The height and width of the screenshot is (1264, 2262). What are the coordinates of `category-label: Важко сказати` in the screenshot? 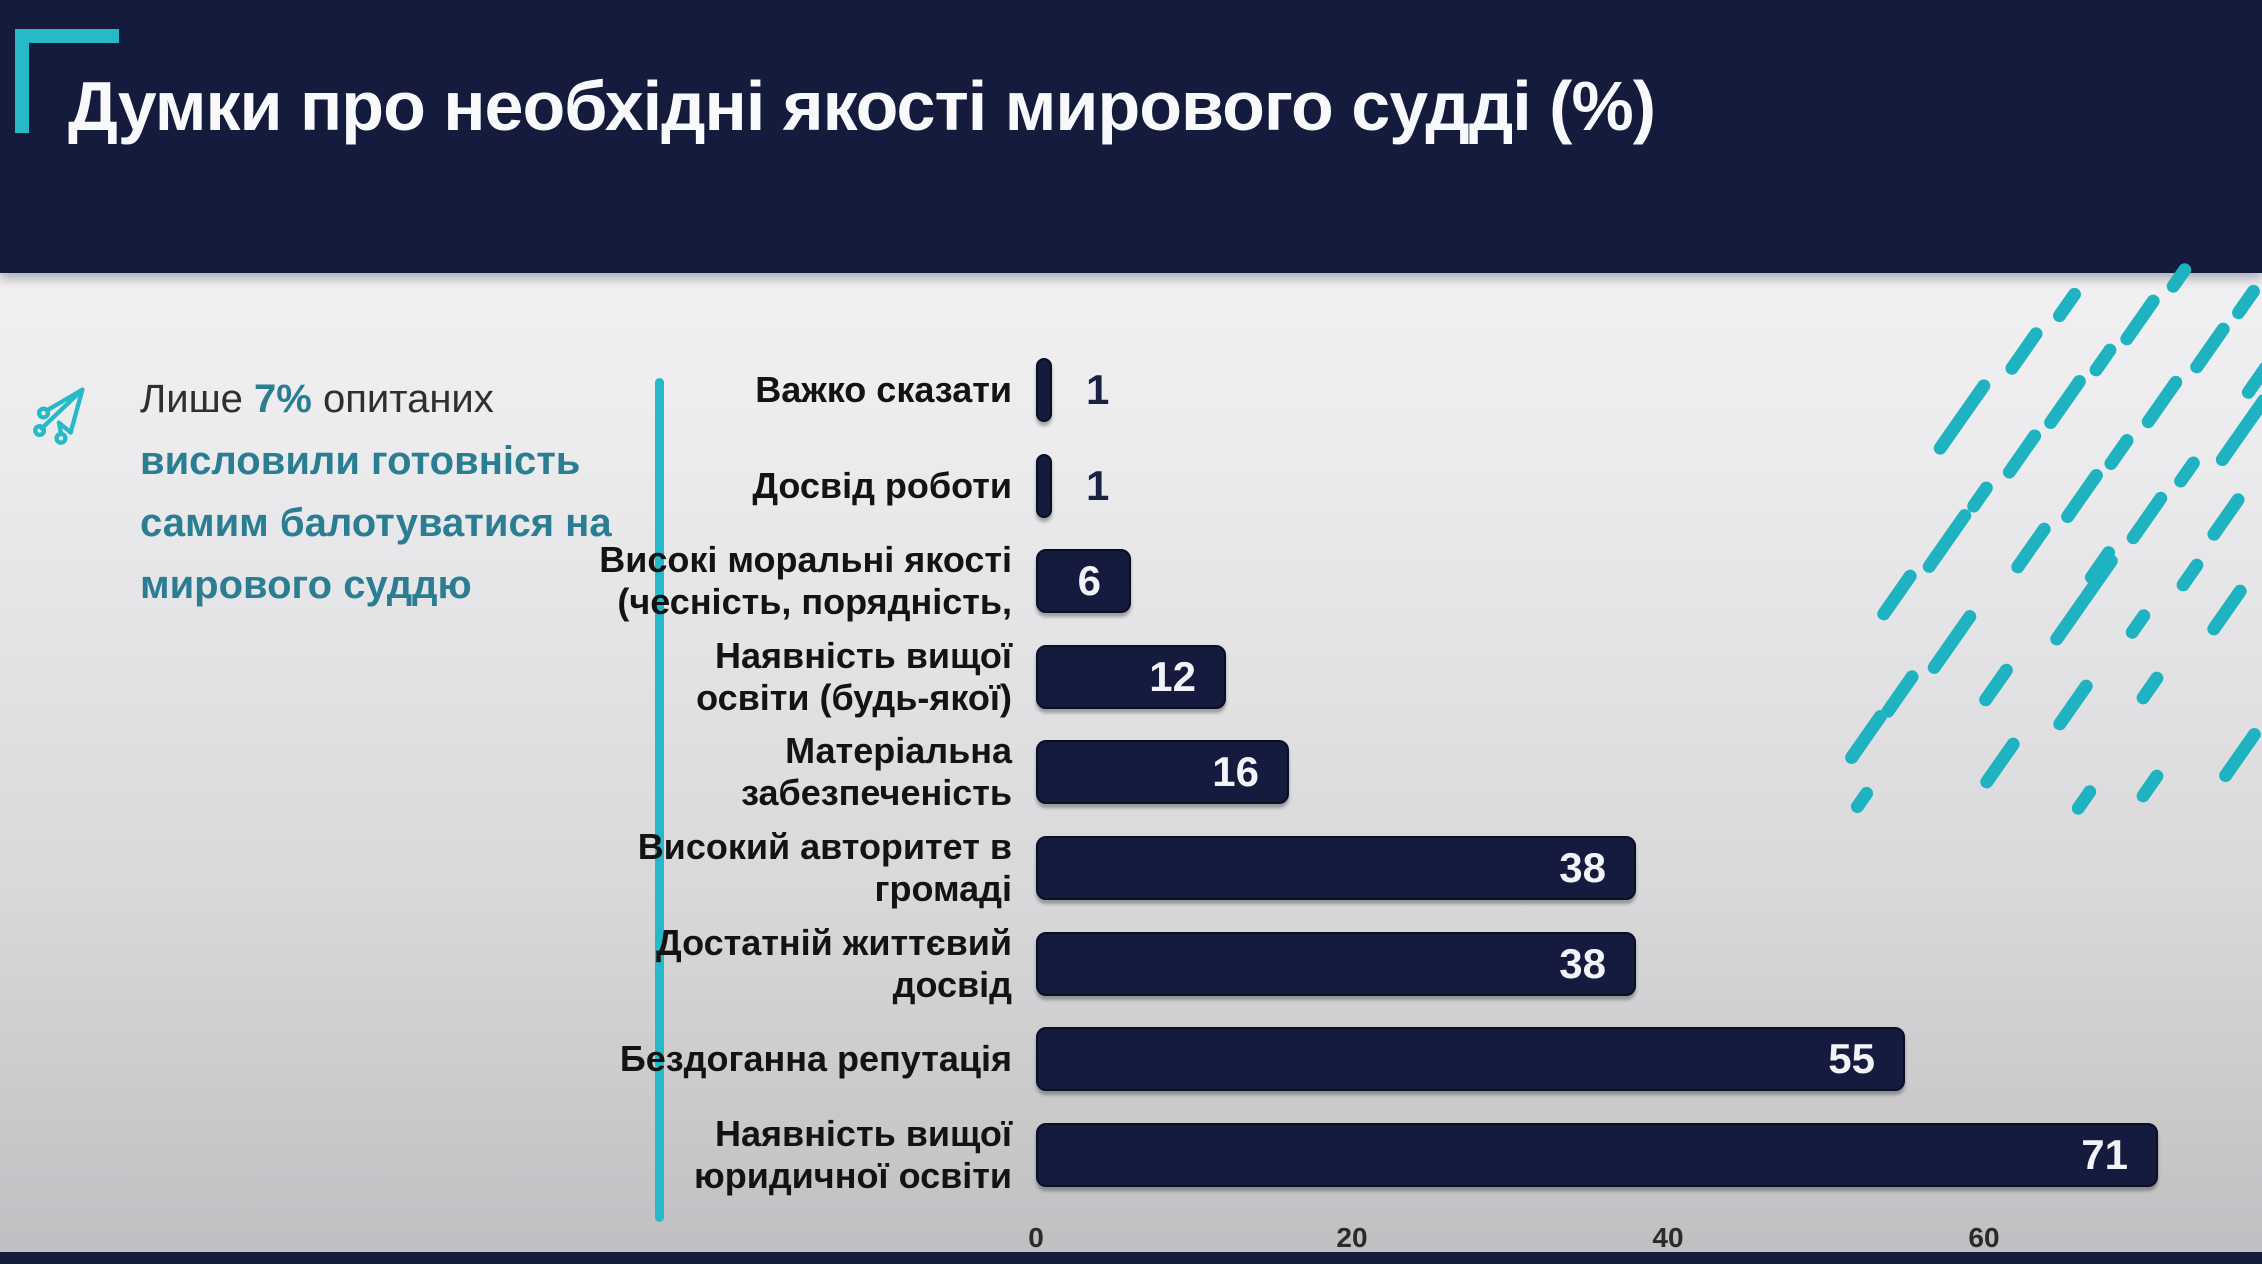 It's located at (883, 389).